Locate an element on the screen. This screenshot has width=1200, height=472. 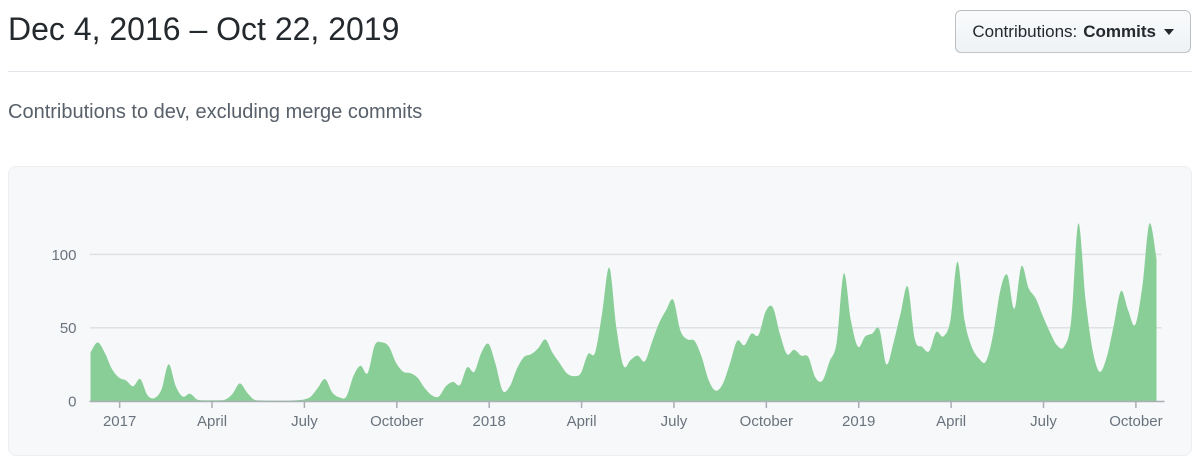
filter-label: Contributions: is located at coordinates (1025, 31).